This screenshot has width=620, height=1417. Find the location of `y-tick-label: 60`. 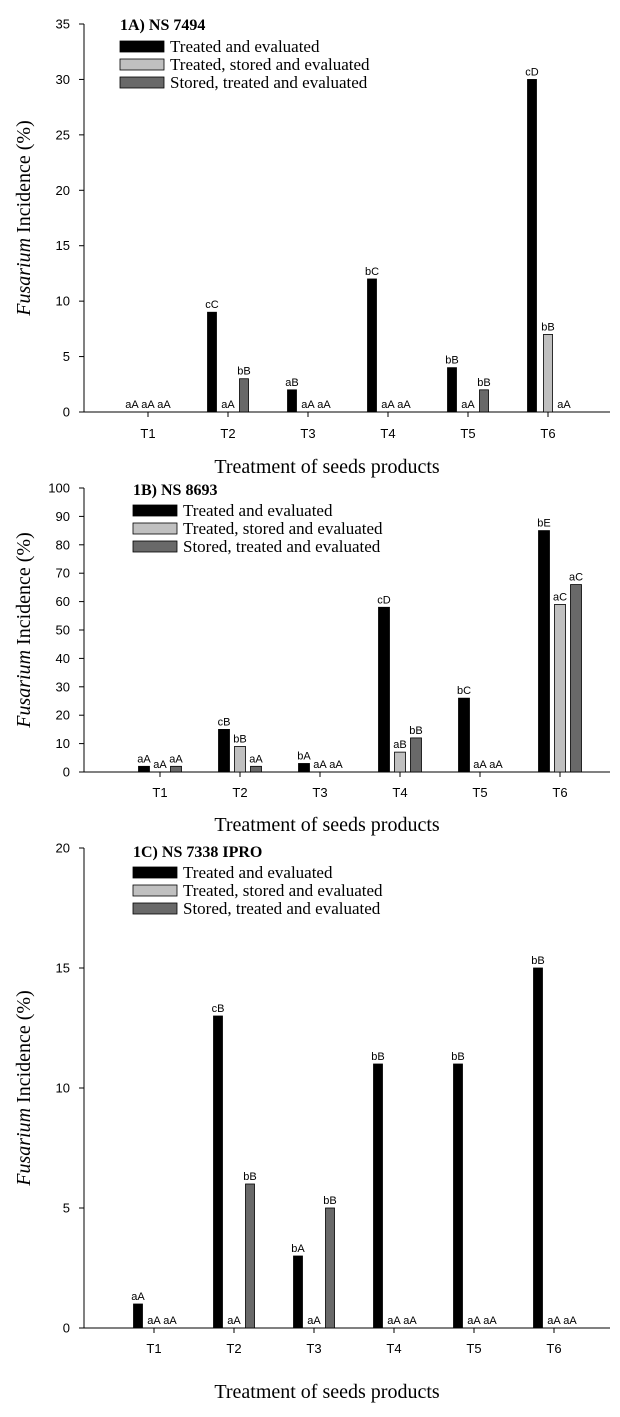

y-tick-label: 60 is located at coordinates (63, 601).